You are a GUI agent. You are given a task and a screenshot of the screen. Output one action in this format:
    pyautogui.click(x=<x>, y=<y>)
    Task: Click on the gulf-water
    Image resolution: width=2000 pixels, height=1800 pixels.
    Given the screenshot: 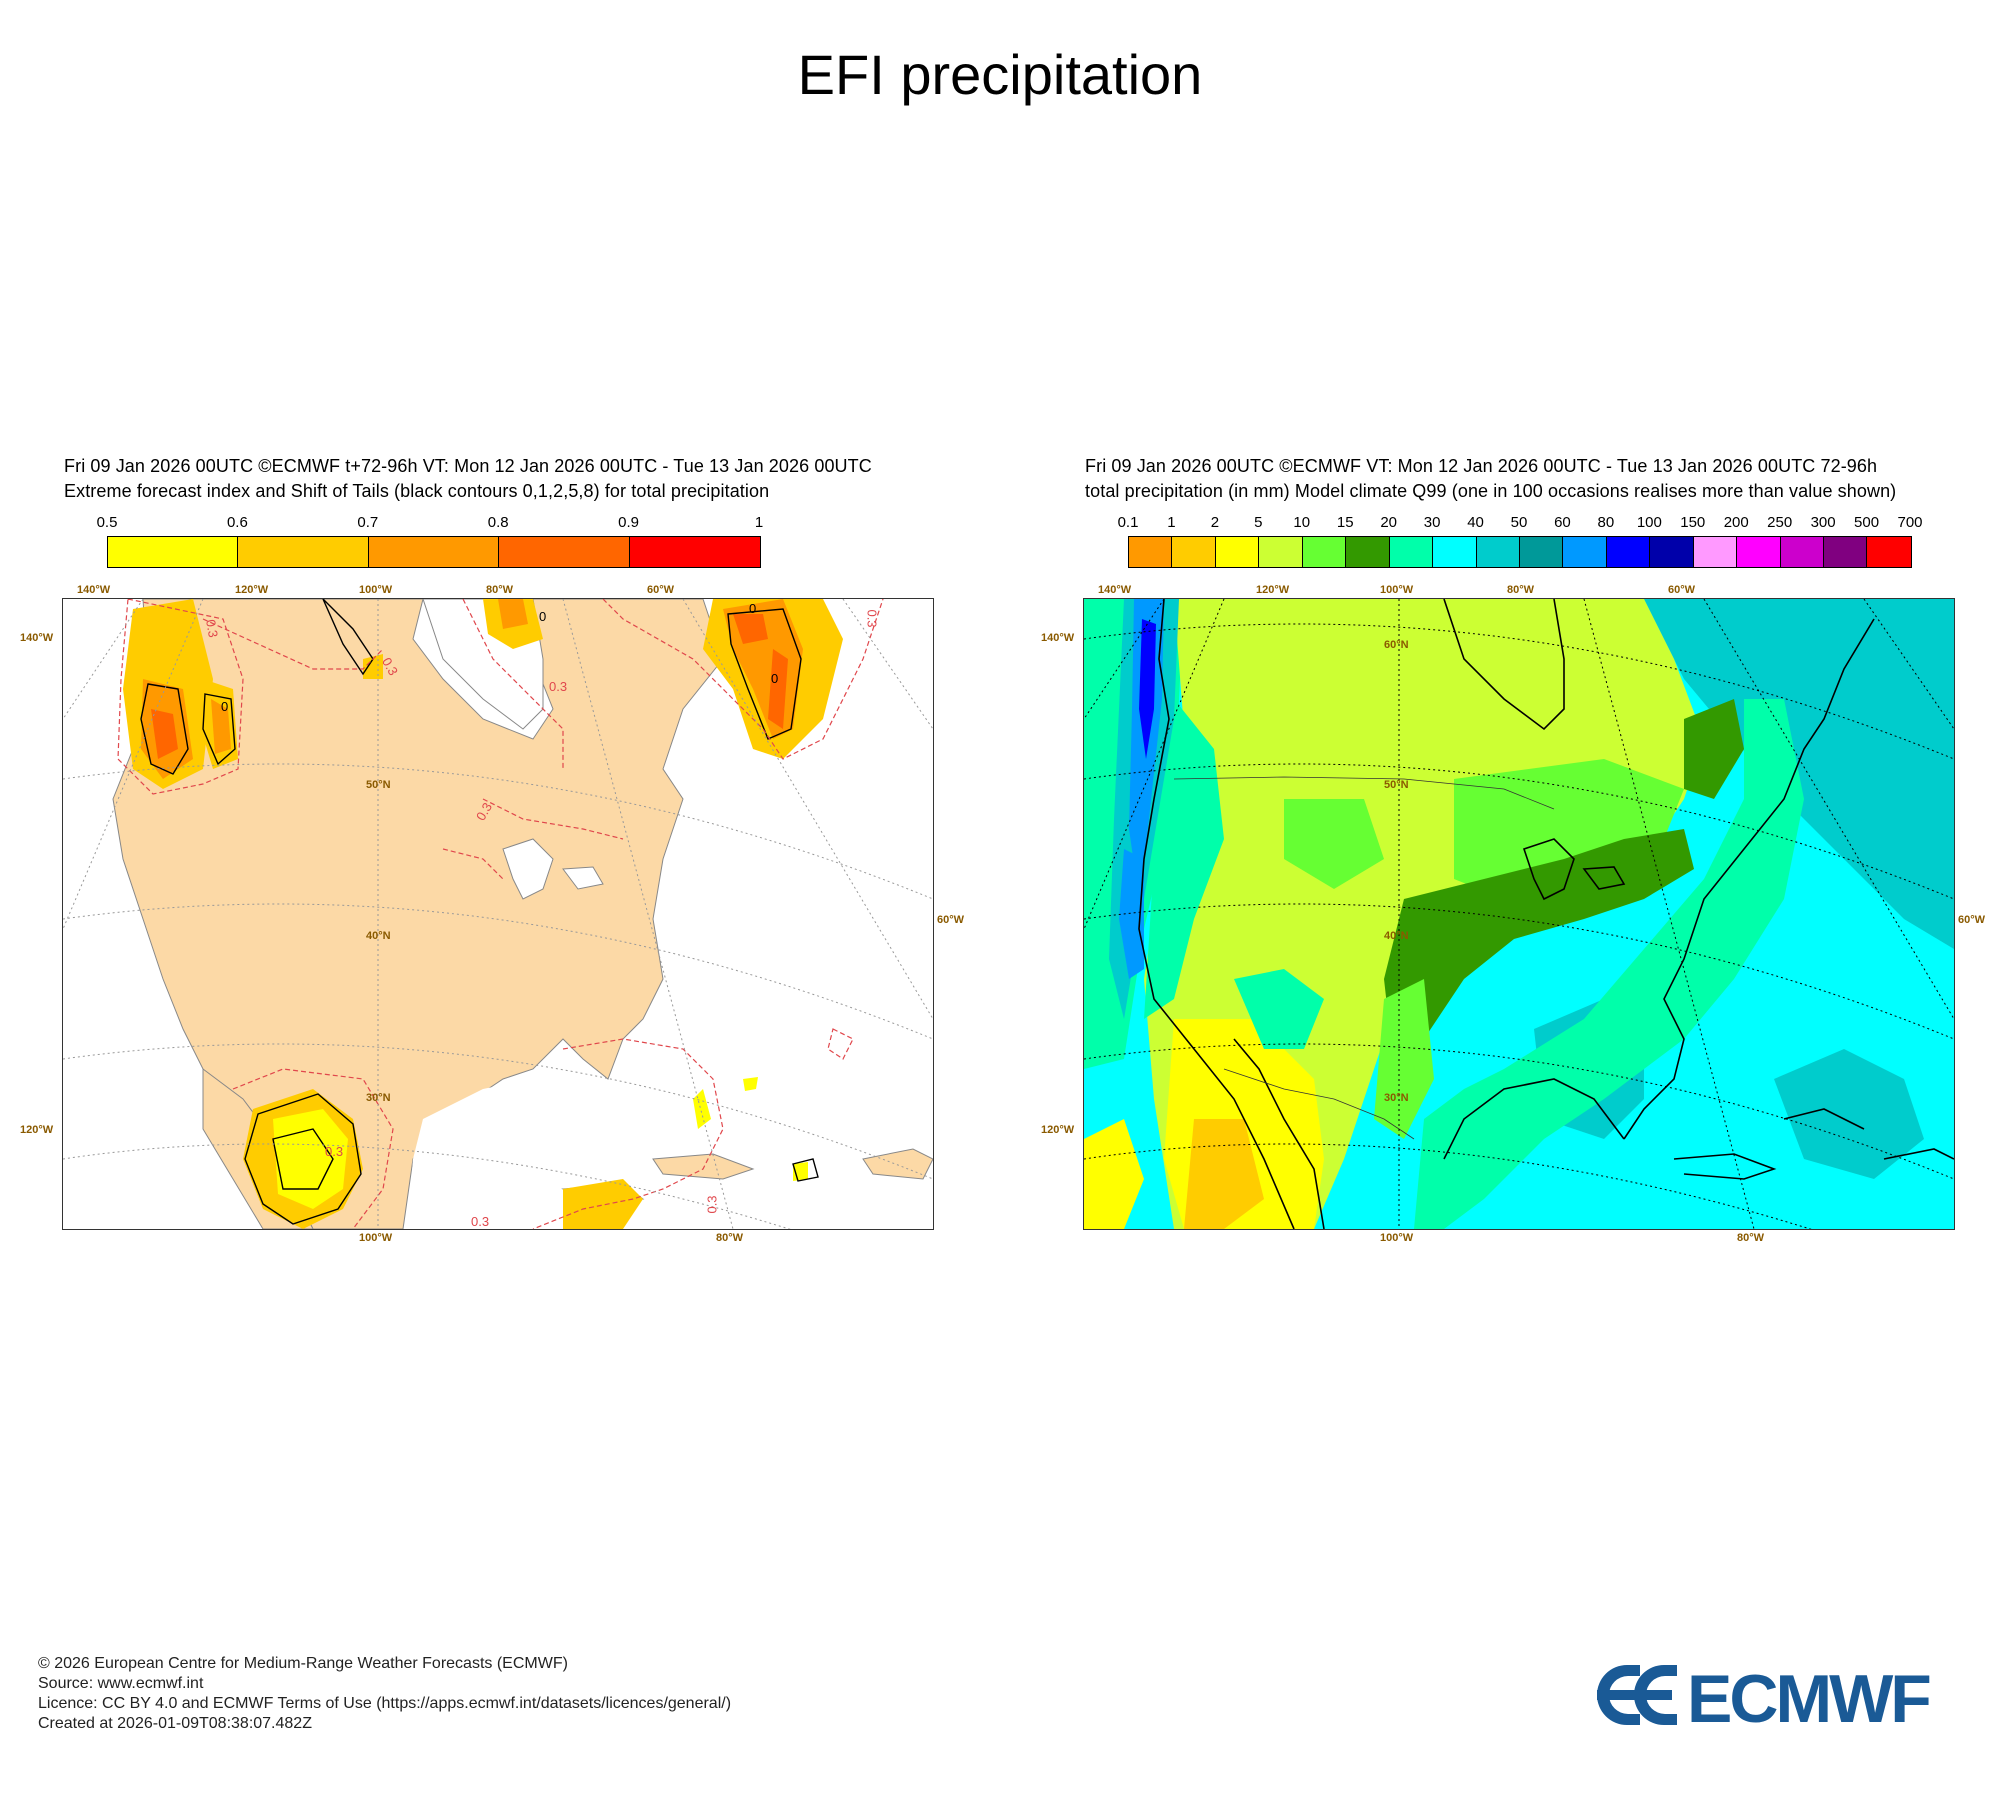 What is the action you would take?
    pyautogui.click(x=505, y=1154)
    